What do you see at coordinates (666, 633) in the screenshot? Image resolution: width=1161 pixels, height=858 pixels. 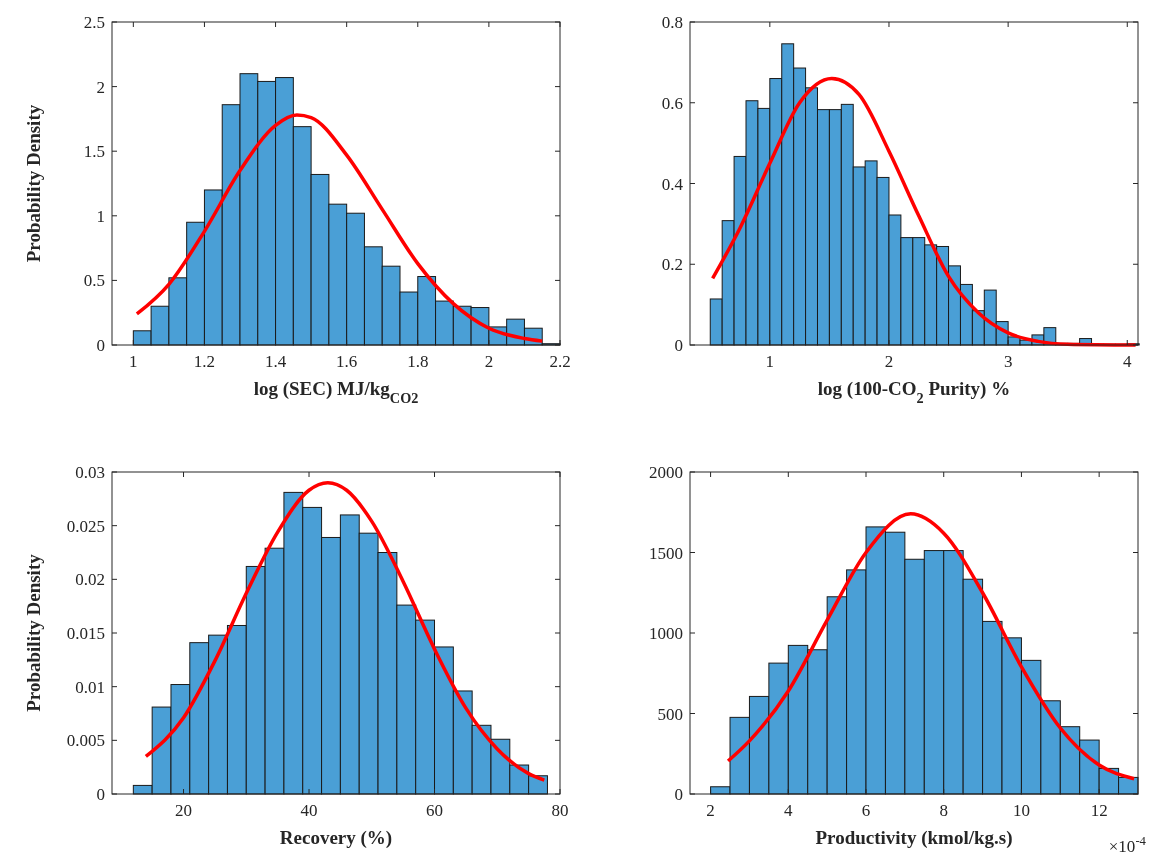 I see `y-tick-label: 1000` at bounding box center [666, 633].